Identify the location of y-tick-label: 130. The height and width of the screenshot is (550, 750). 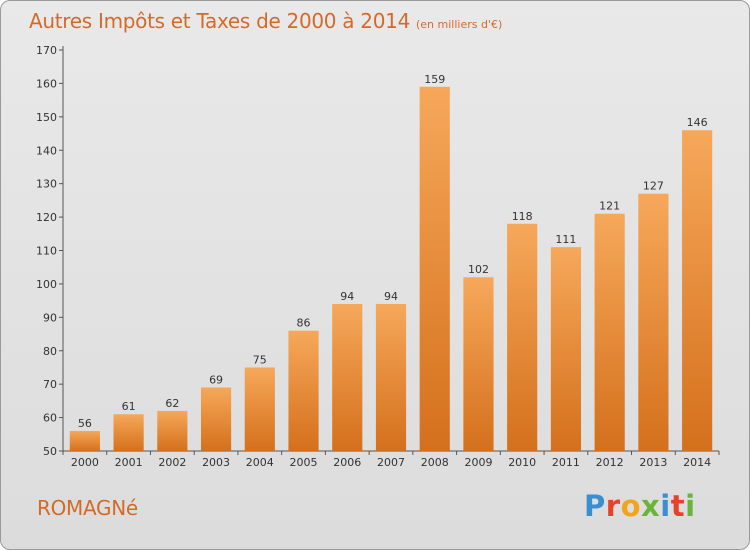
(46, 184).